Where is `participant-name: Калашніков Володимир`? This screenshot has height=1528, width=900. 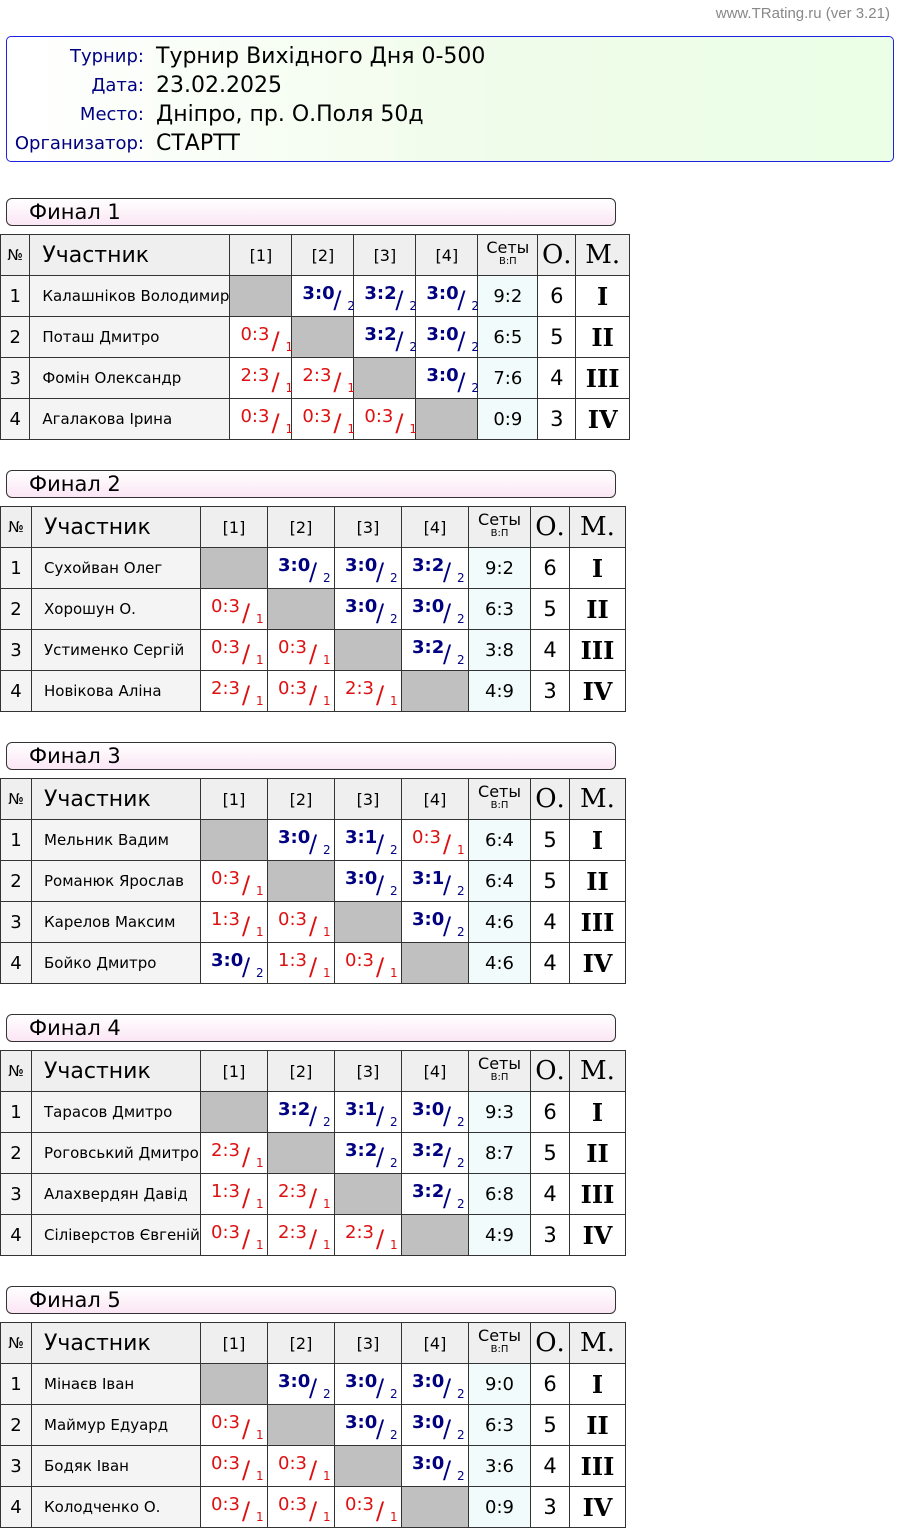 participant-name: Калашніков Володимир is located at coordinates (130, 296).